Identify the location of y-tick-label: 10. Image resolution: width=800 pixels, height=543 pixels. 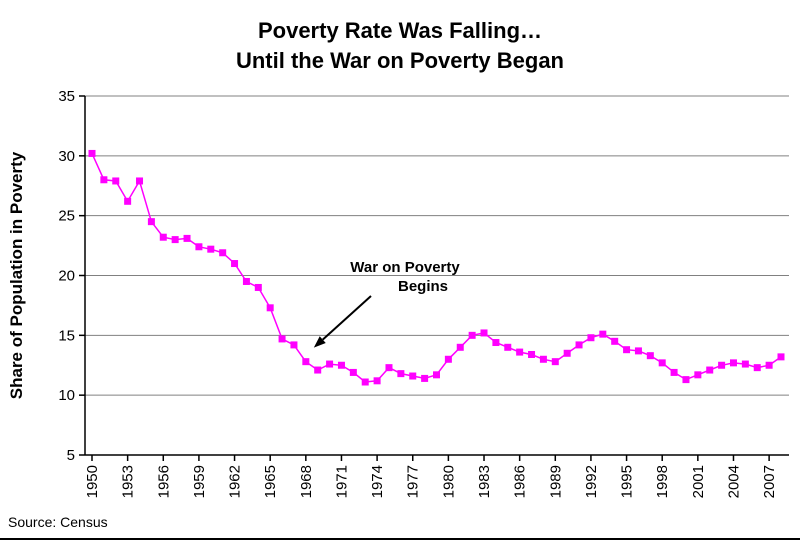
(66, 395).